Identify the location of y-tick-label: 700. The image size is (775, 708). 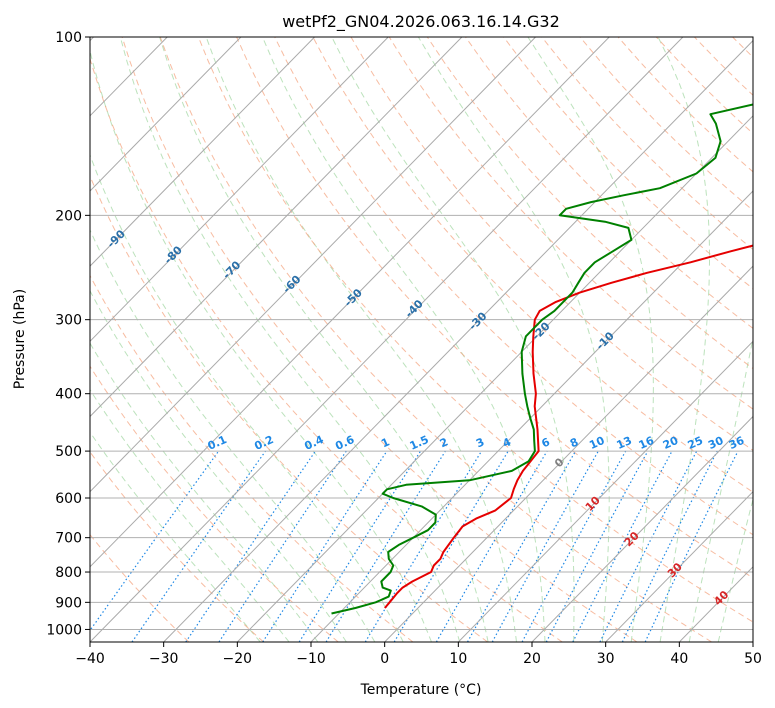
(68, 539).